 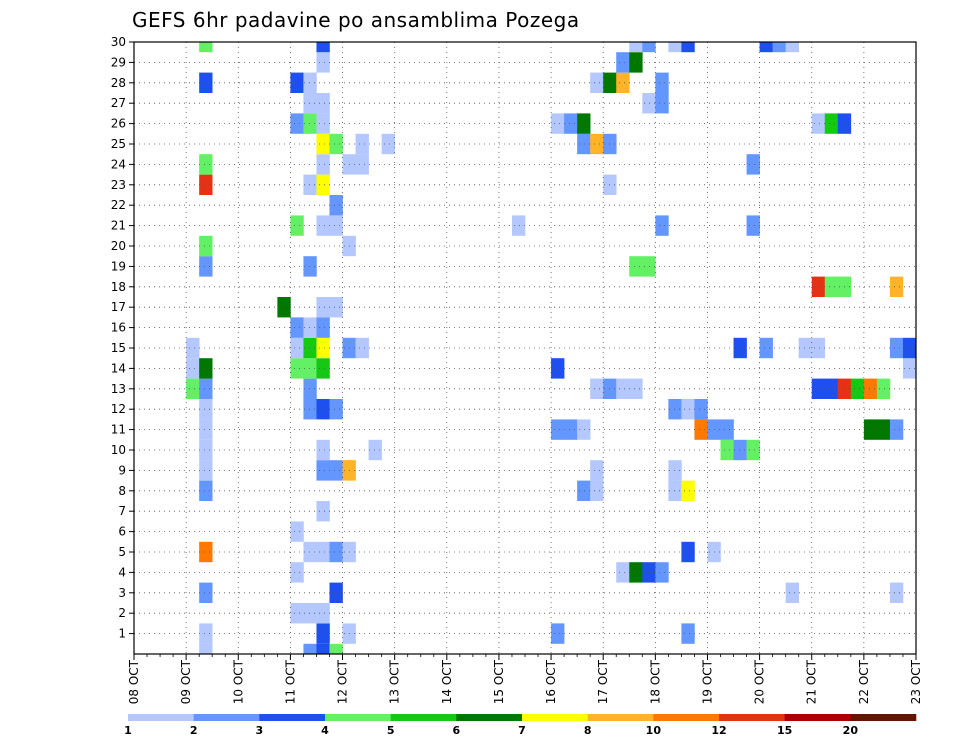 I want to click on y-tick-label: 23, so click(x=118, y=185).